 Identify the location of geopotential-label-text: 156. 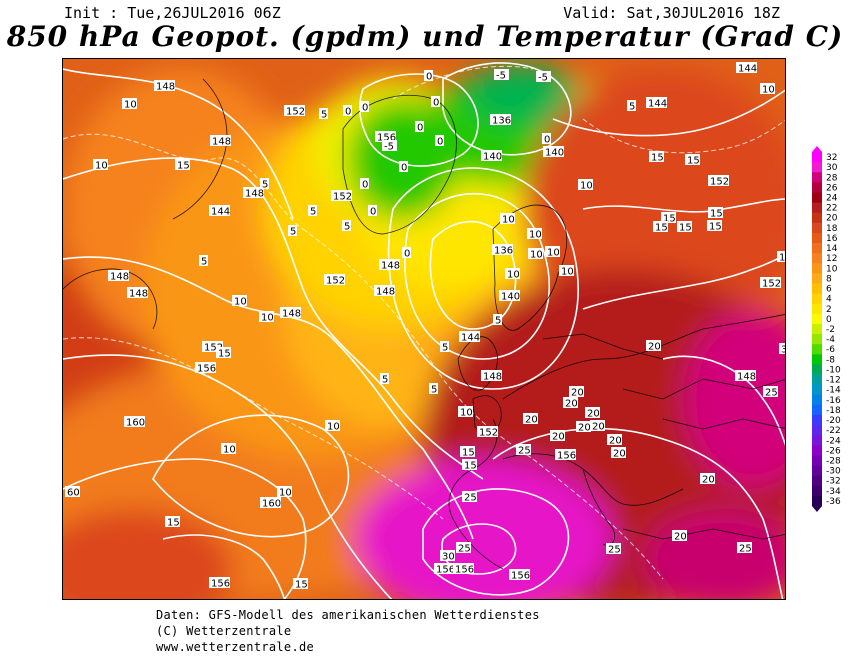
(220, 584).